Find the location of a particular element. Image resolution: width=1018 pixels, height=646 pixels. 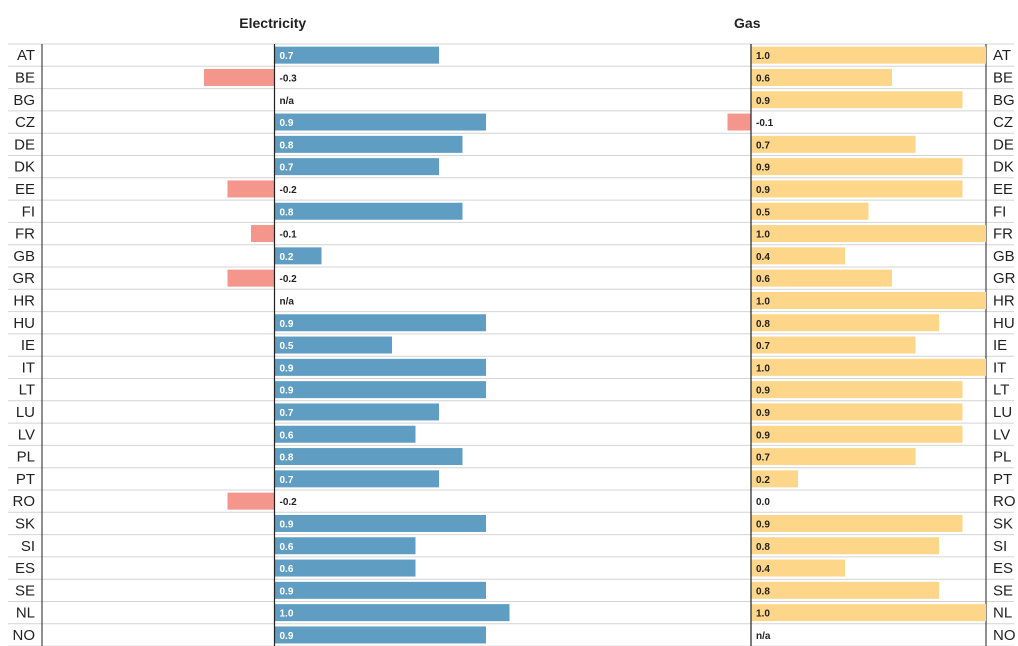

country-label-left: DE is located at coordinates (24, 144).